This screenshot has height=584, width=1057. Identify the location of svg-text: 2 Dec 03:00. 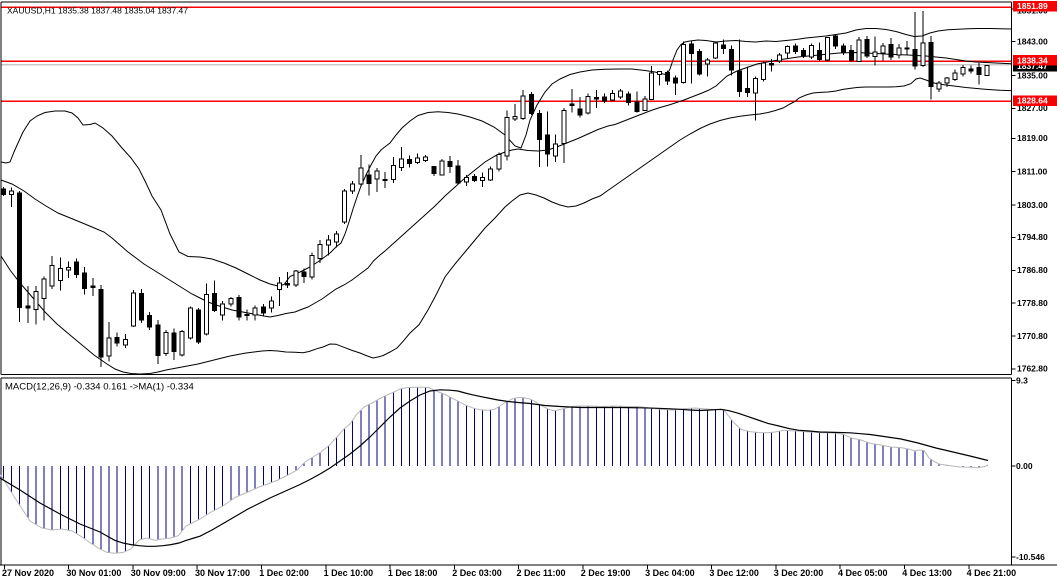
(477, 573).